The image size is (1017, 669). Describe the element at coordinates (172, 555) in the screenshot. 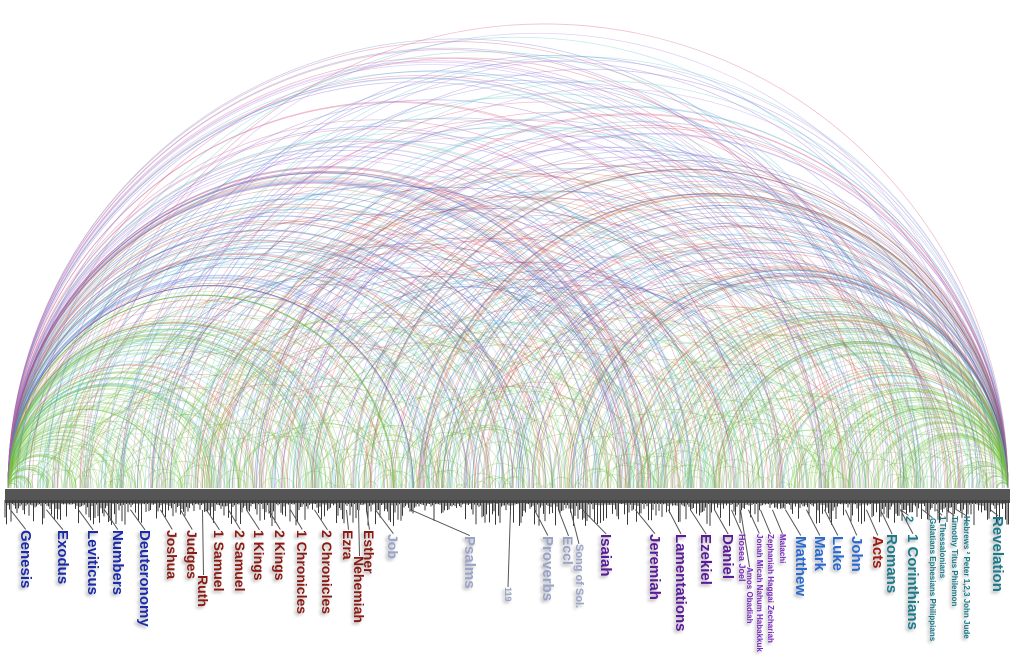

I see `book-label: Joshua` at that location.